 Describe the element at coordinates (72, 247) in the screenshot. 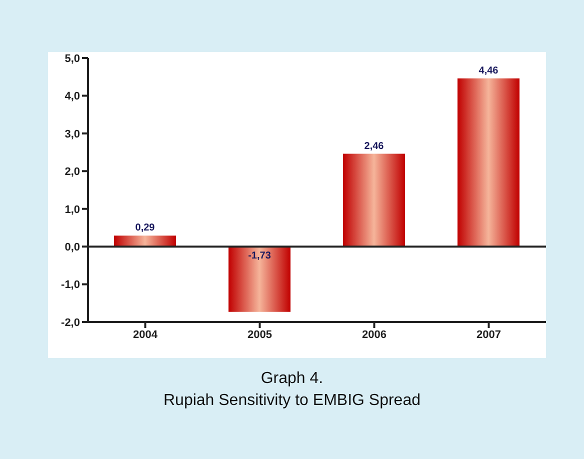

I see `y-tick-label: 0,0` at that location.